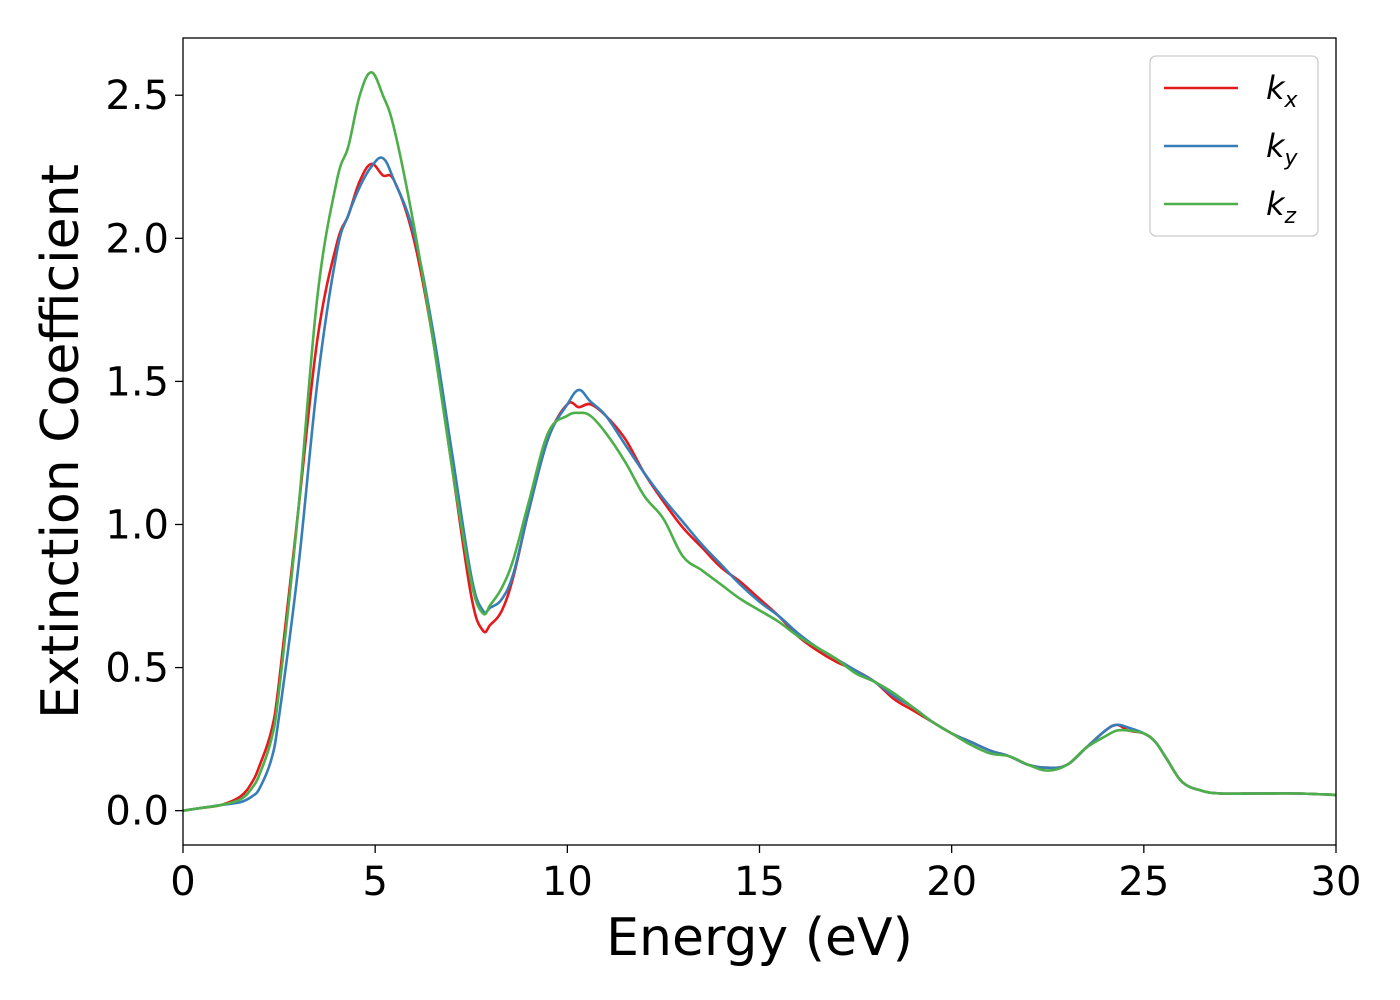  Describe the element at coordinates (1143, 882) in the screenshot. I see `x-tick-label: 25` at that location.